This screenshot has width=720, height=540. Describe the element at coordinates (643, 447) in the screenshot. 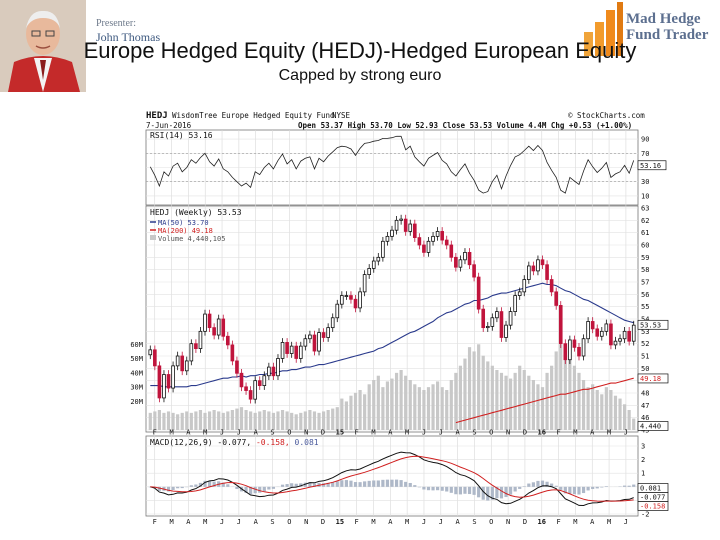

I see `macd-tick: 3` at that location.